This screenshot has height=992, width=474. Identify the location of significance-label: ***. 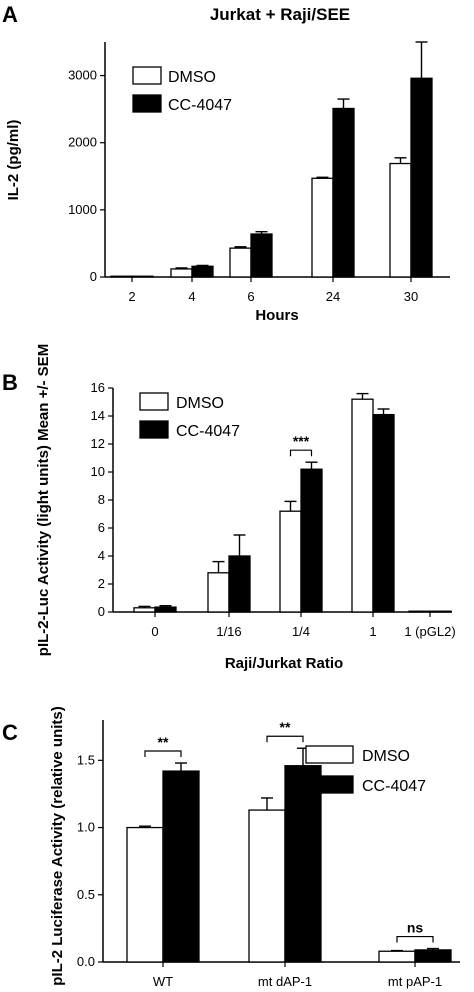
(301, 441).